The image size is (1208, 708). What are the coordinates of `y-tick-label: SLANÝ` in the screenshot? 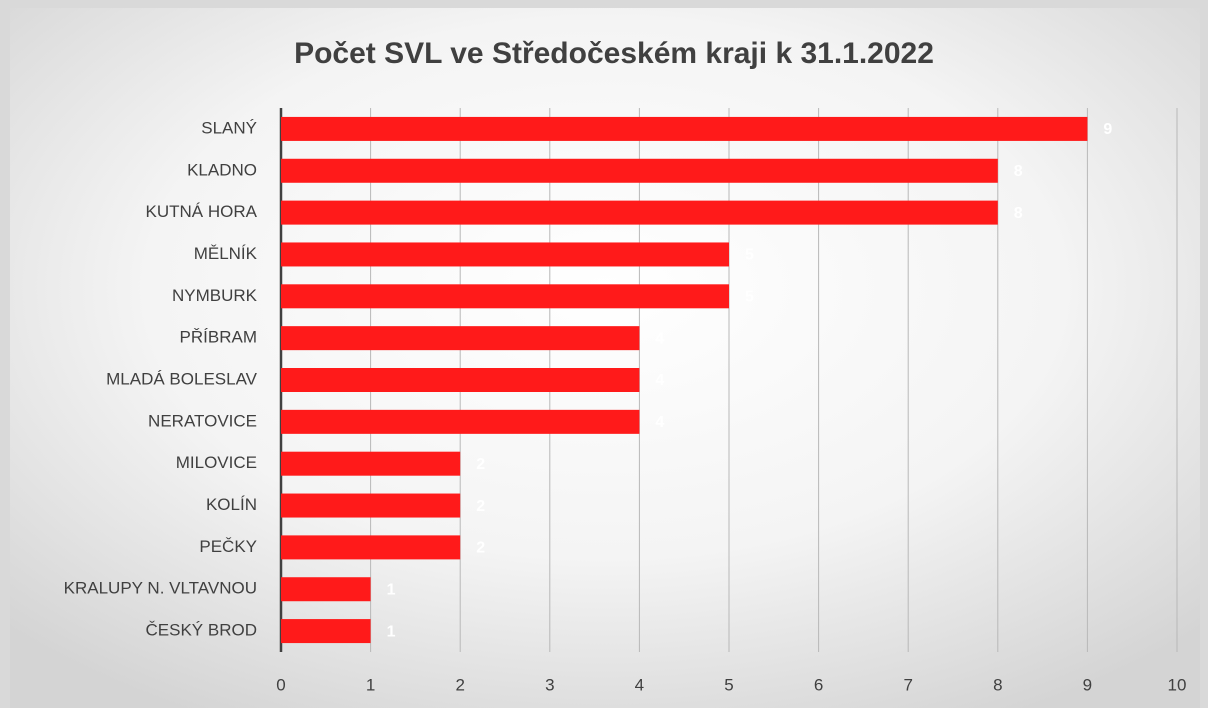 It's located at (229, 127).